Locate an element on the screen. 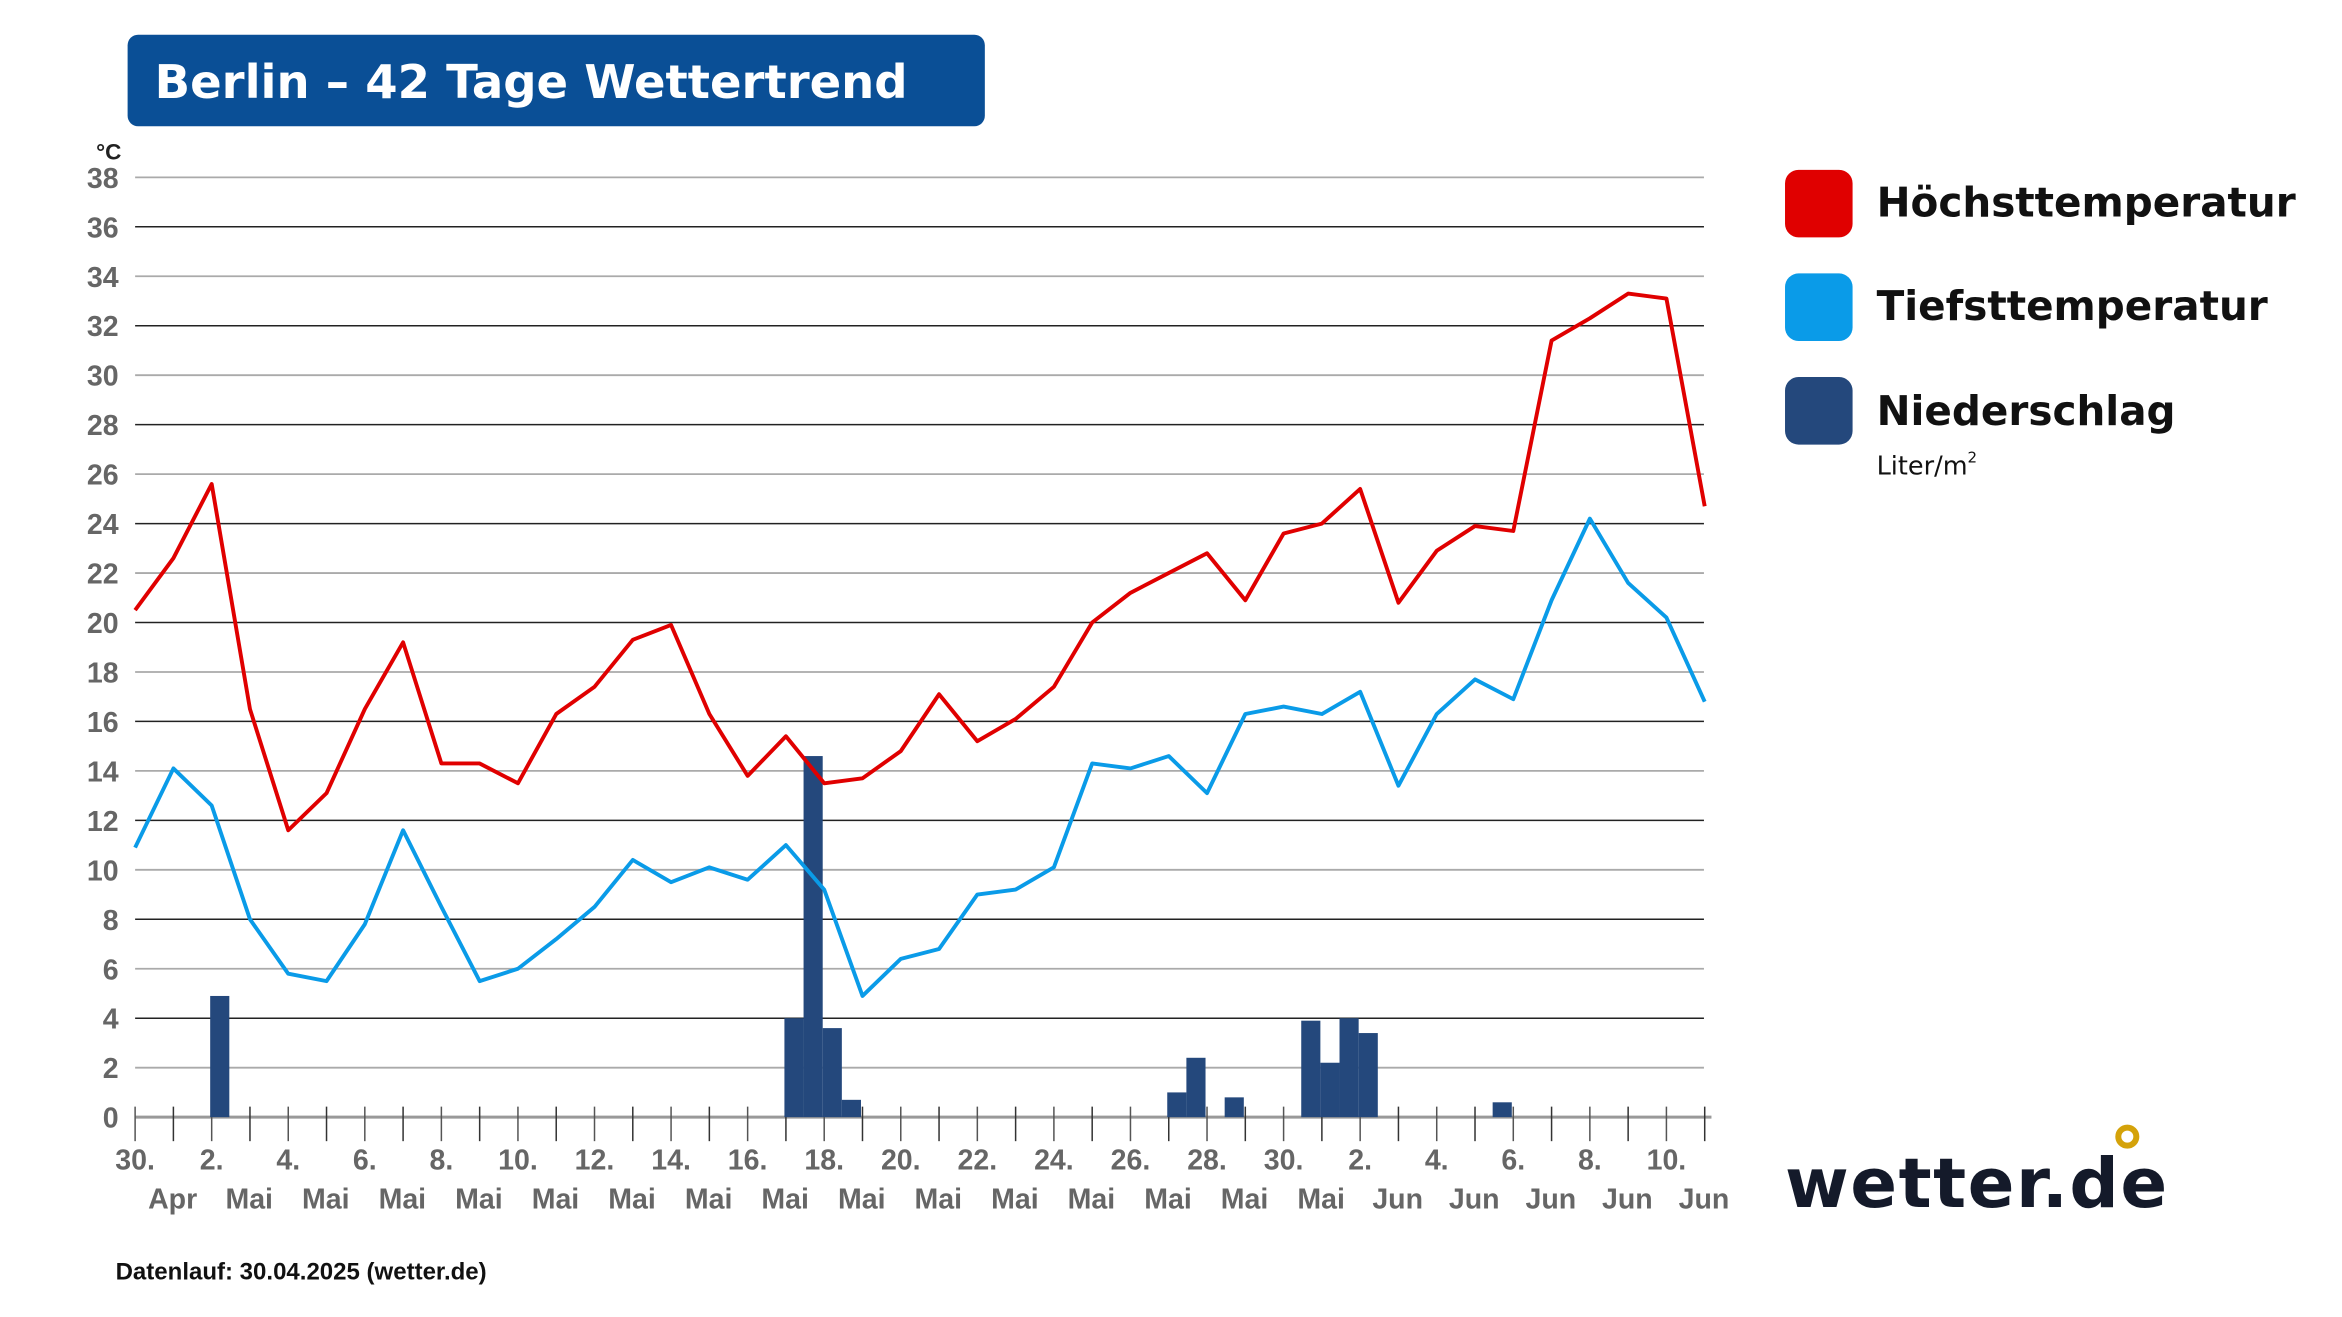  legend-precip-unit: Liter/m2 is located at coordinates (1927, 465).